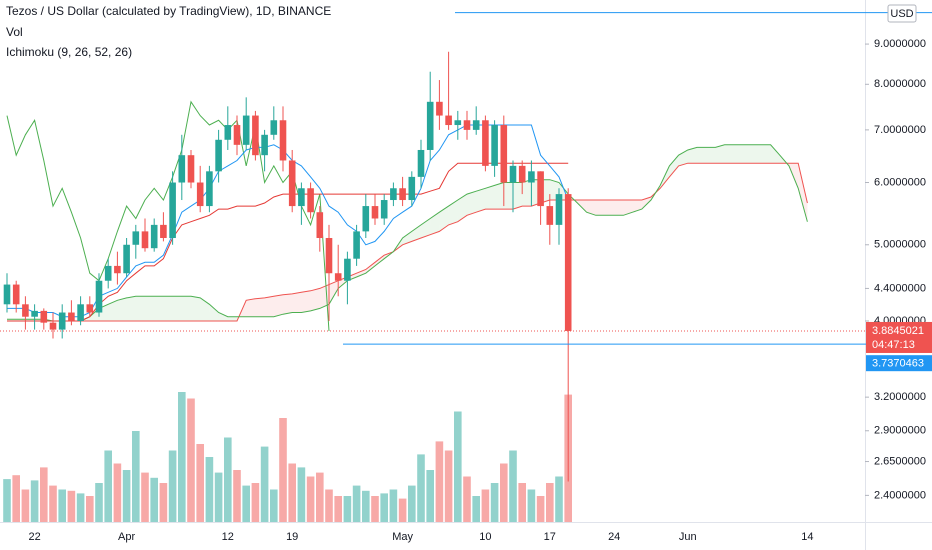 Image resolution: width=932 pixels, height=550 pixels. I want to click on y-tick-label: 8.0000000, so click(900, 84).